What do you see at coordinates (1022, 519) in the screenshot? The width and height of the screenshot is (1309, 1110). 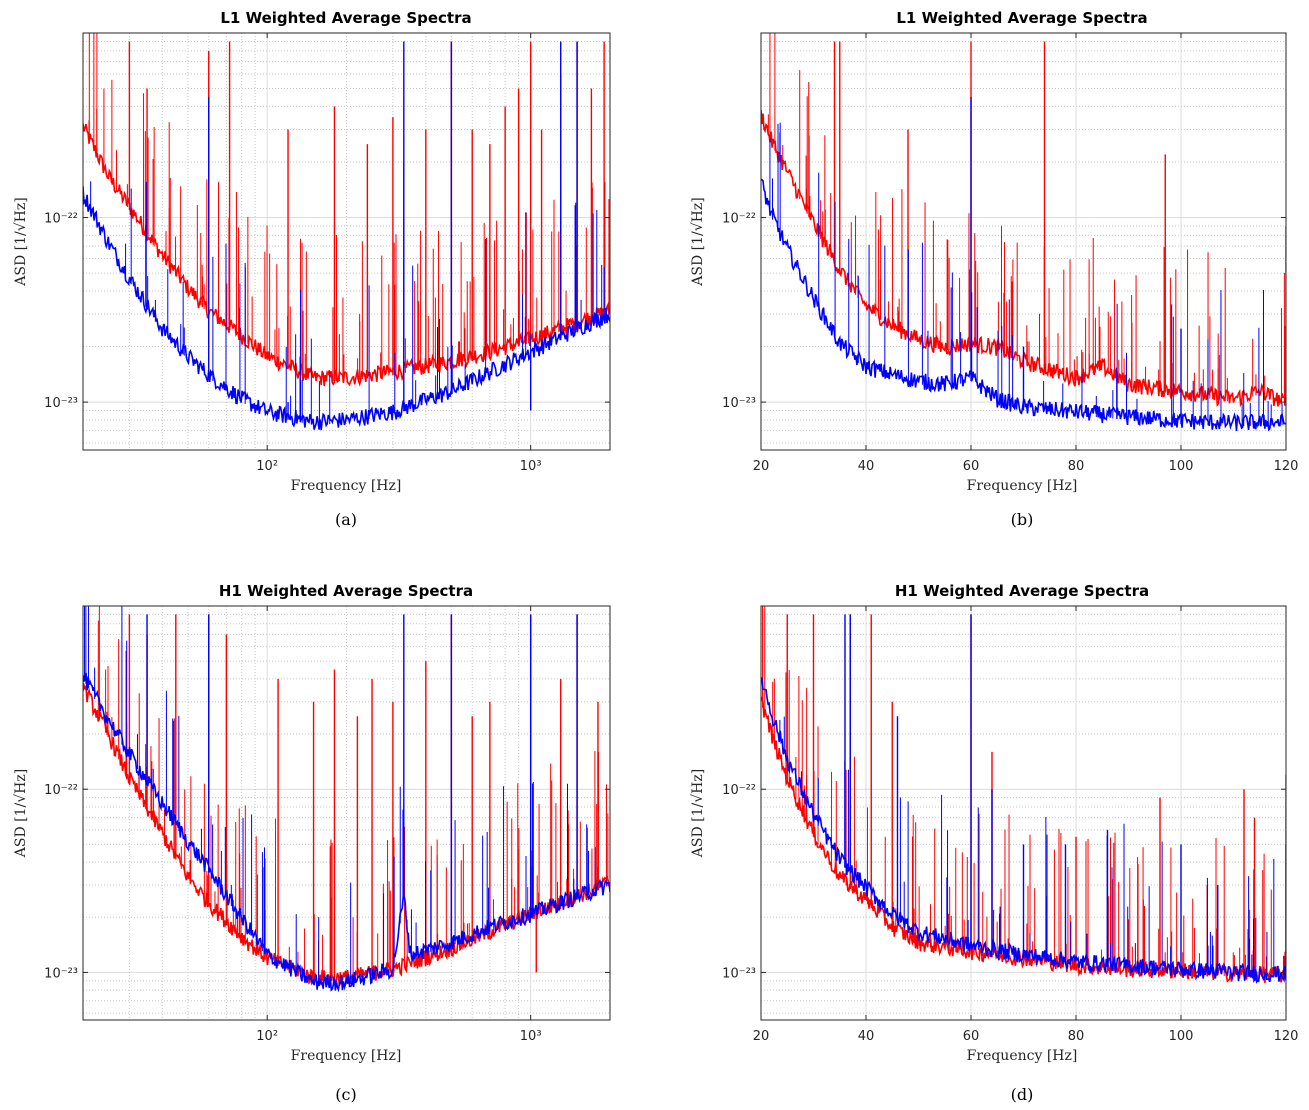 I see `panel-caption: (b)` at bounding box center [1022, 519].